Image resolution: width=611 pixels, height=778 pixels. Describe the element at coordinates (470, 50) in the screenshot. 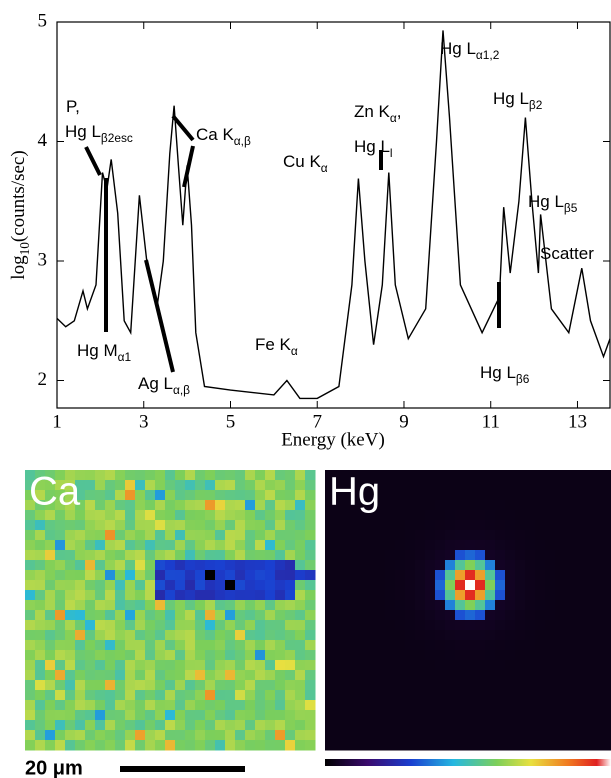

I see `annotation: Hg Lα1,2` at that location.